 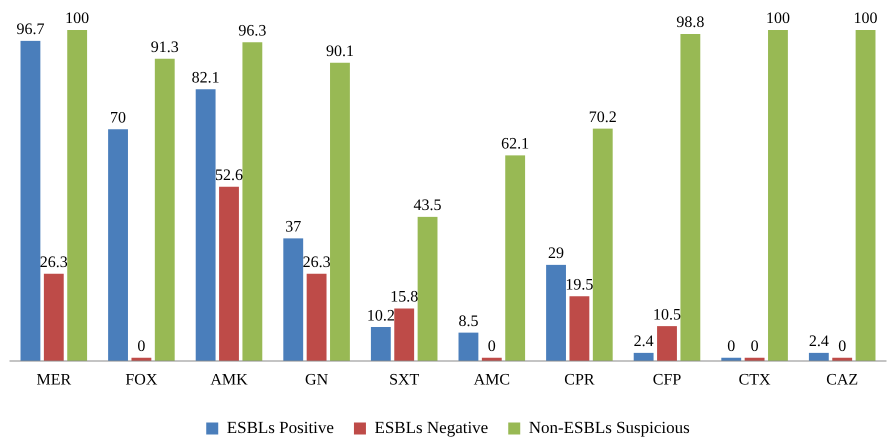 What do you see at coordinates (556, 253) in the screenshot?
I see `data-label: 29` at bounding box center [556, 253].